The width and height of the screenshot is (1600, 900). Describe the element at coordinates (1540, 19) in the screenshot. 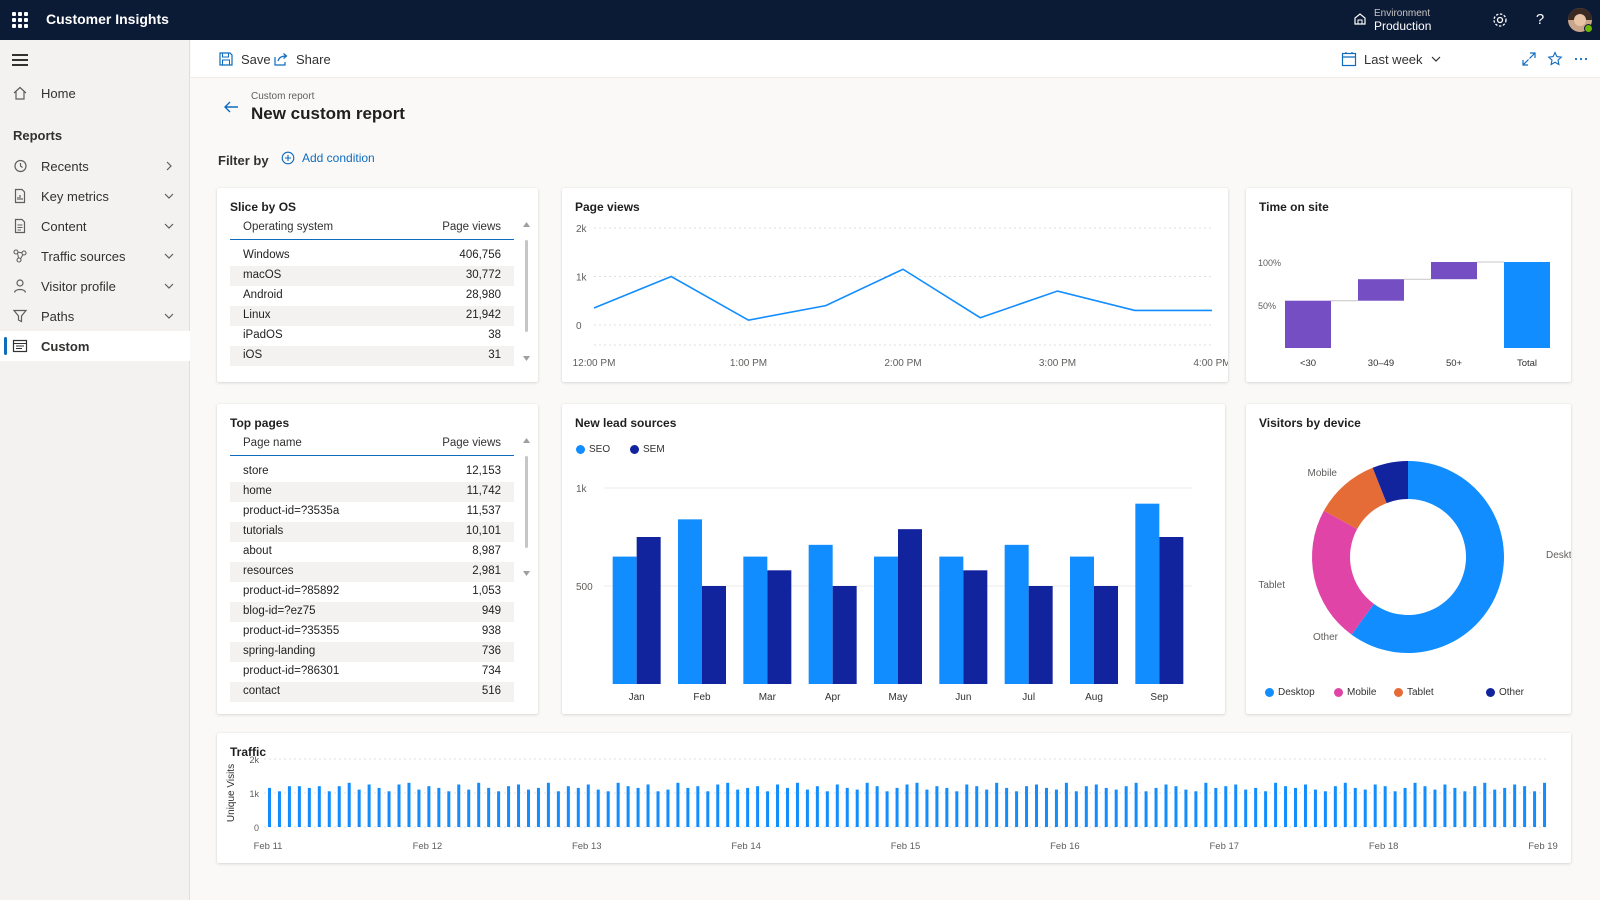

I see `help-icon: ?` at that location.